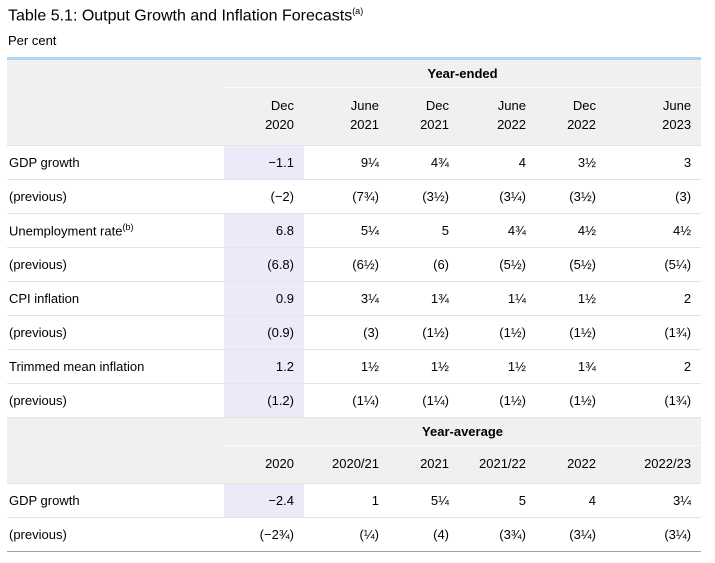 The image size is (715, 563). I want to click on value-cell: (6½), so click(346, 264).